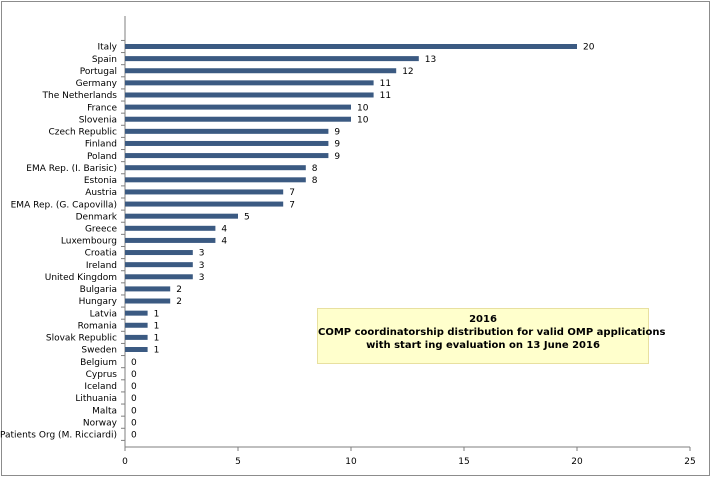  Describe the element at coordinates (238, 462) in the screenshot. I see `x-tick-label: 5` at that location.